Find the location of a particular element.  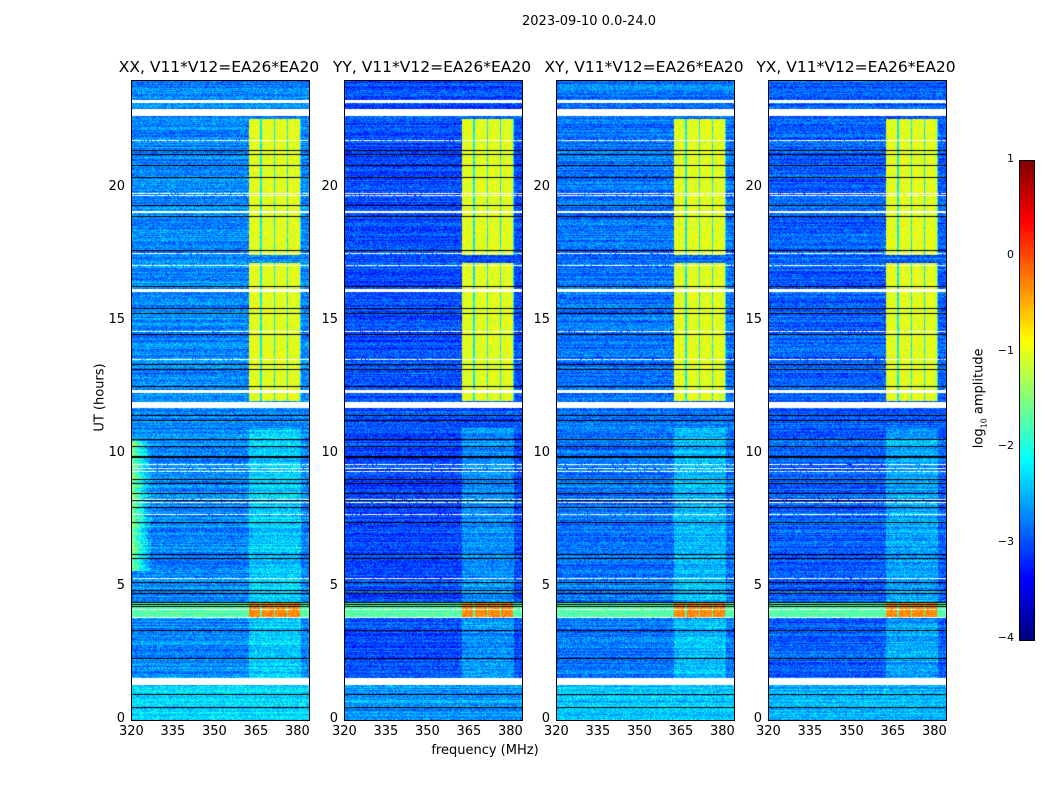

panel-title: YX, V11*V12=EA26*EA20 is located at coordinates (856, 67).